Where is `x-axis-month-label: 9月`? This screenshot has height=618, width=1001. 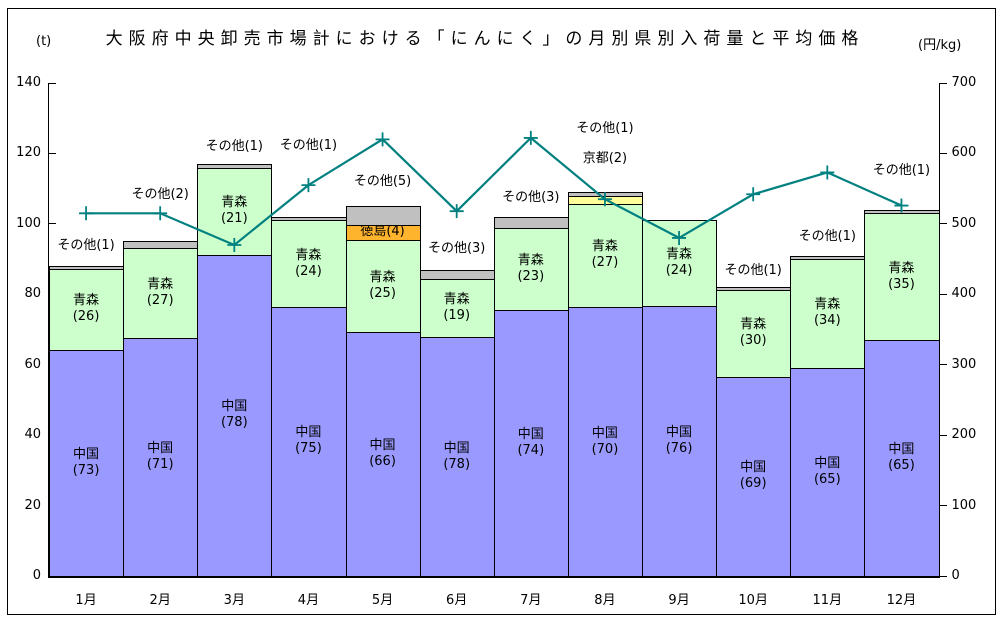 x-axis-month-label: 9月 is located at coordinates (679, 600).